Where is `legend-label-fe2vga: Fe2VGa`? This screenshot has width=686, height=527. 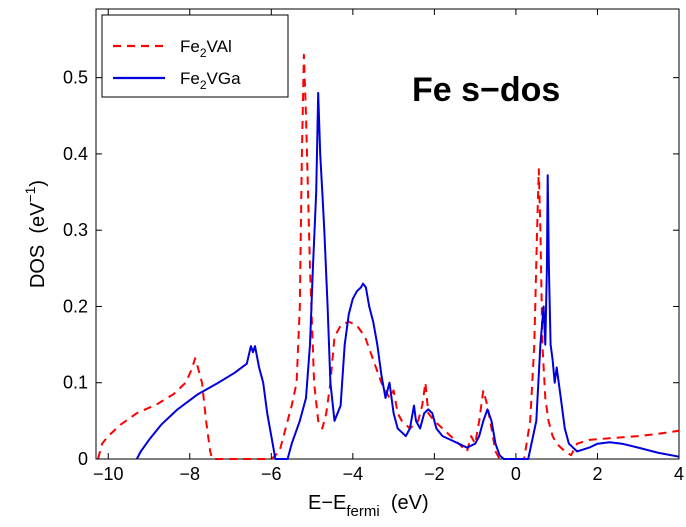
legend-label-fe2vga: Fe2VGa is located at coordinates (210, 80).